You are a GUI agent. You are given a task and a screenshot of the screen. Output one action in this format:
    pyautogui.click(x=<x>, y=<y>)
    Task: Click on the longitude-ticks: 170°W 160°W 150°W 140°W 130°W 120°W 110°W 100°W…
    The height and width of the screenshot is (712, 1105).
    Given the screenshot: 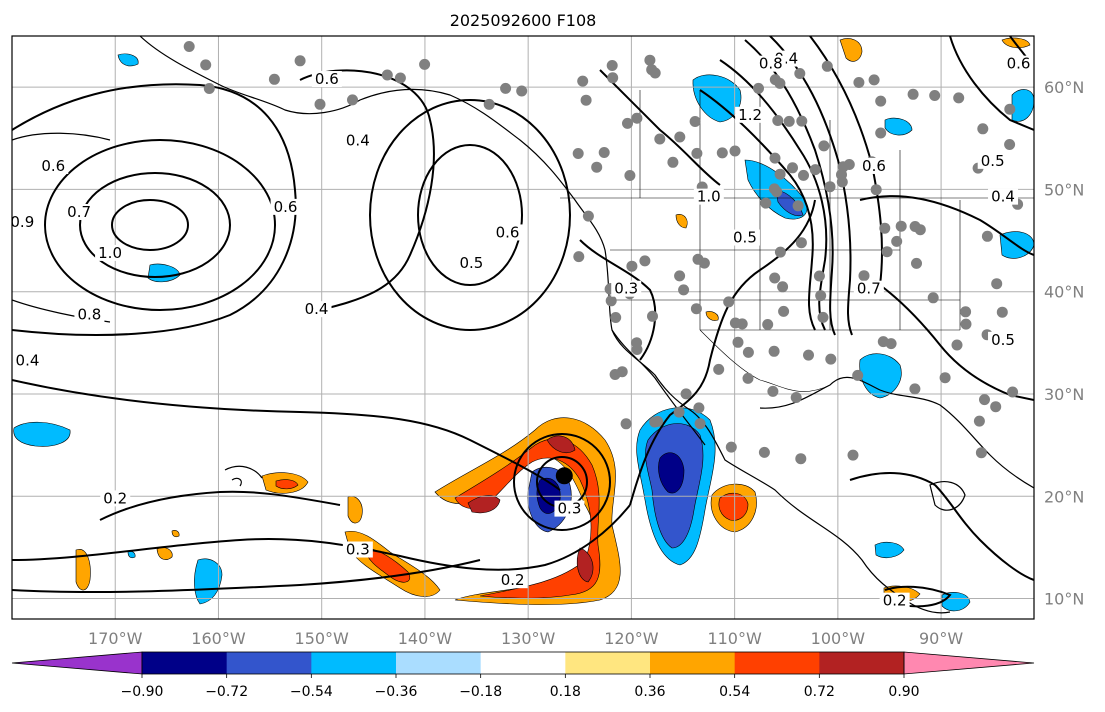 What is the action you would take?
    pyautogui.click(x=525, y=638)
    